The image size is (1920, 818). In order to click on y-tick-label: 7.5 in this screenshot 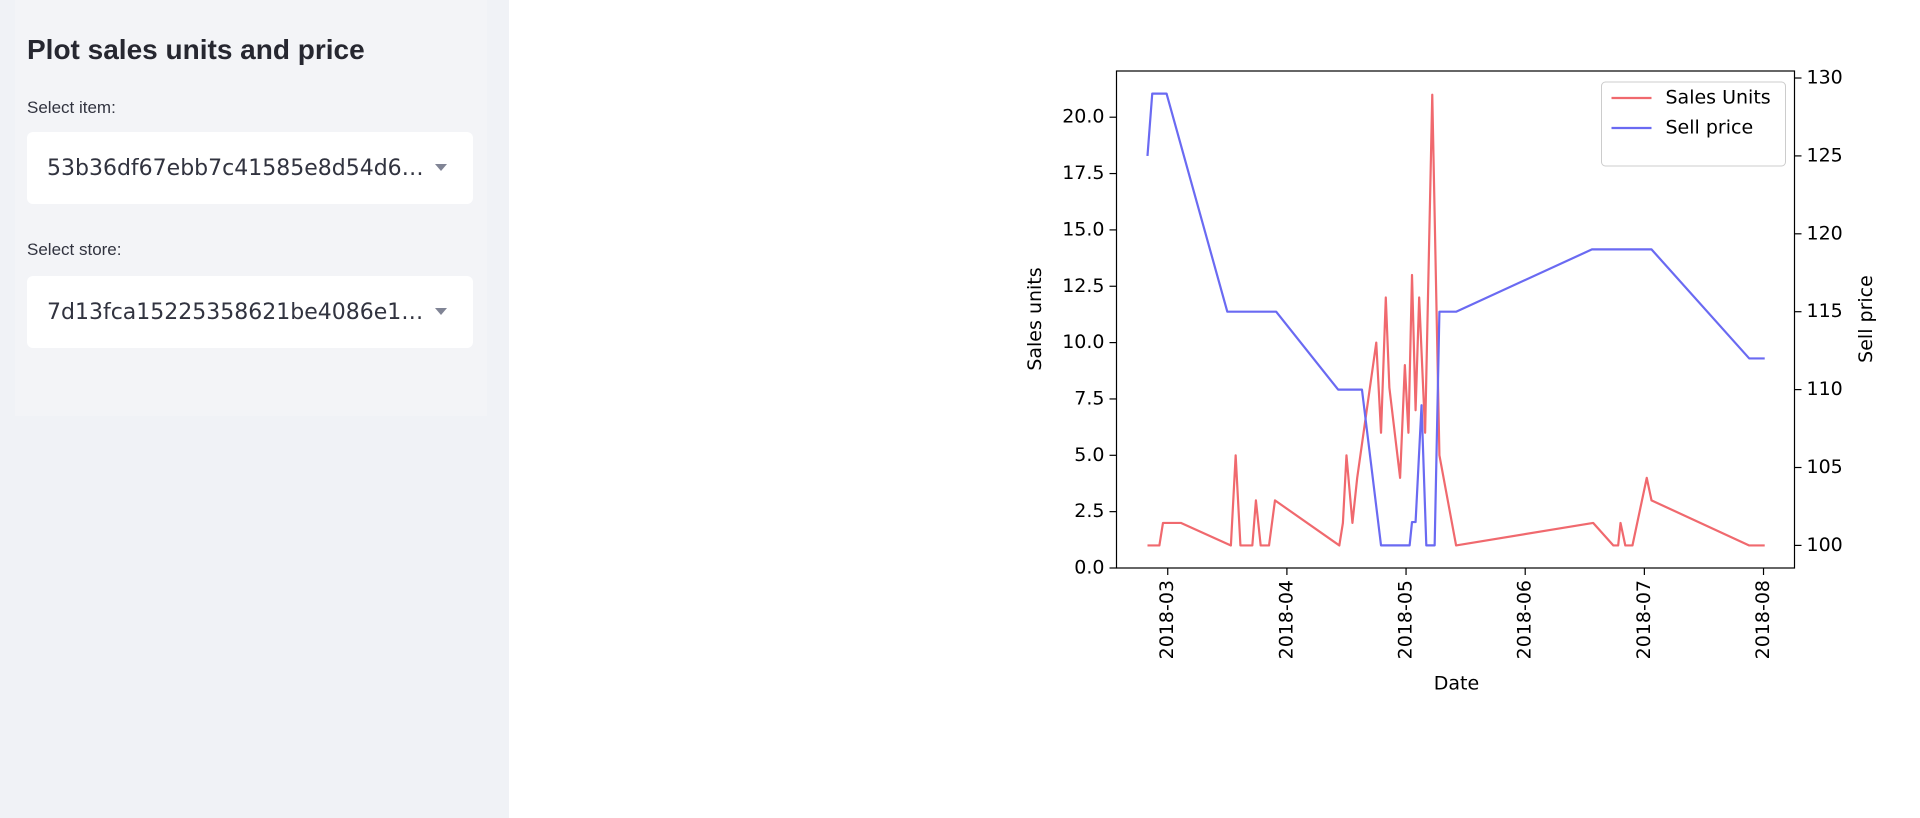, I will do `click(1089, 398)`.